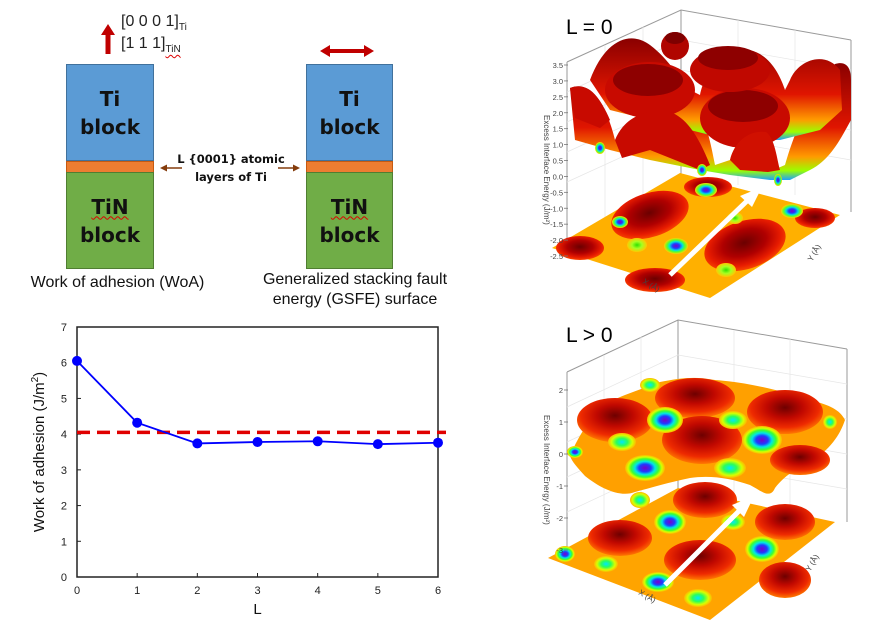 This screenshot has height=634, width=887. Describe the element at coordinates (558, 113) in the screenshot. I see `z-tick-label: 2.0` at that location.